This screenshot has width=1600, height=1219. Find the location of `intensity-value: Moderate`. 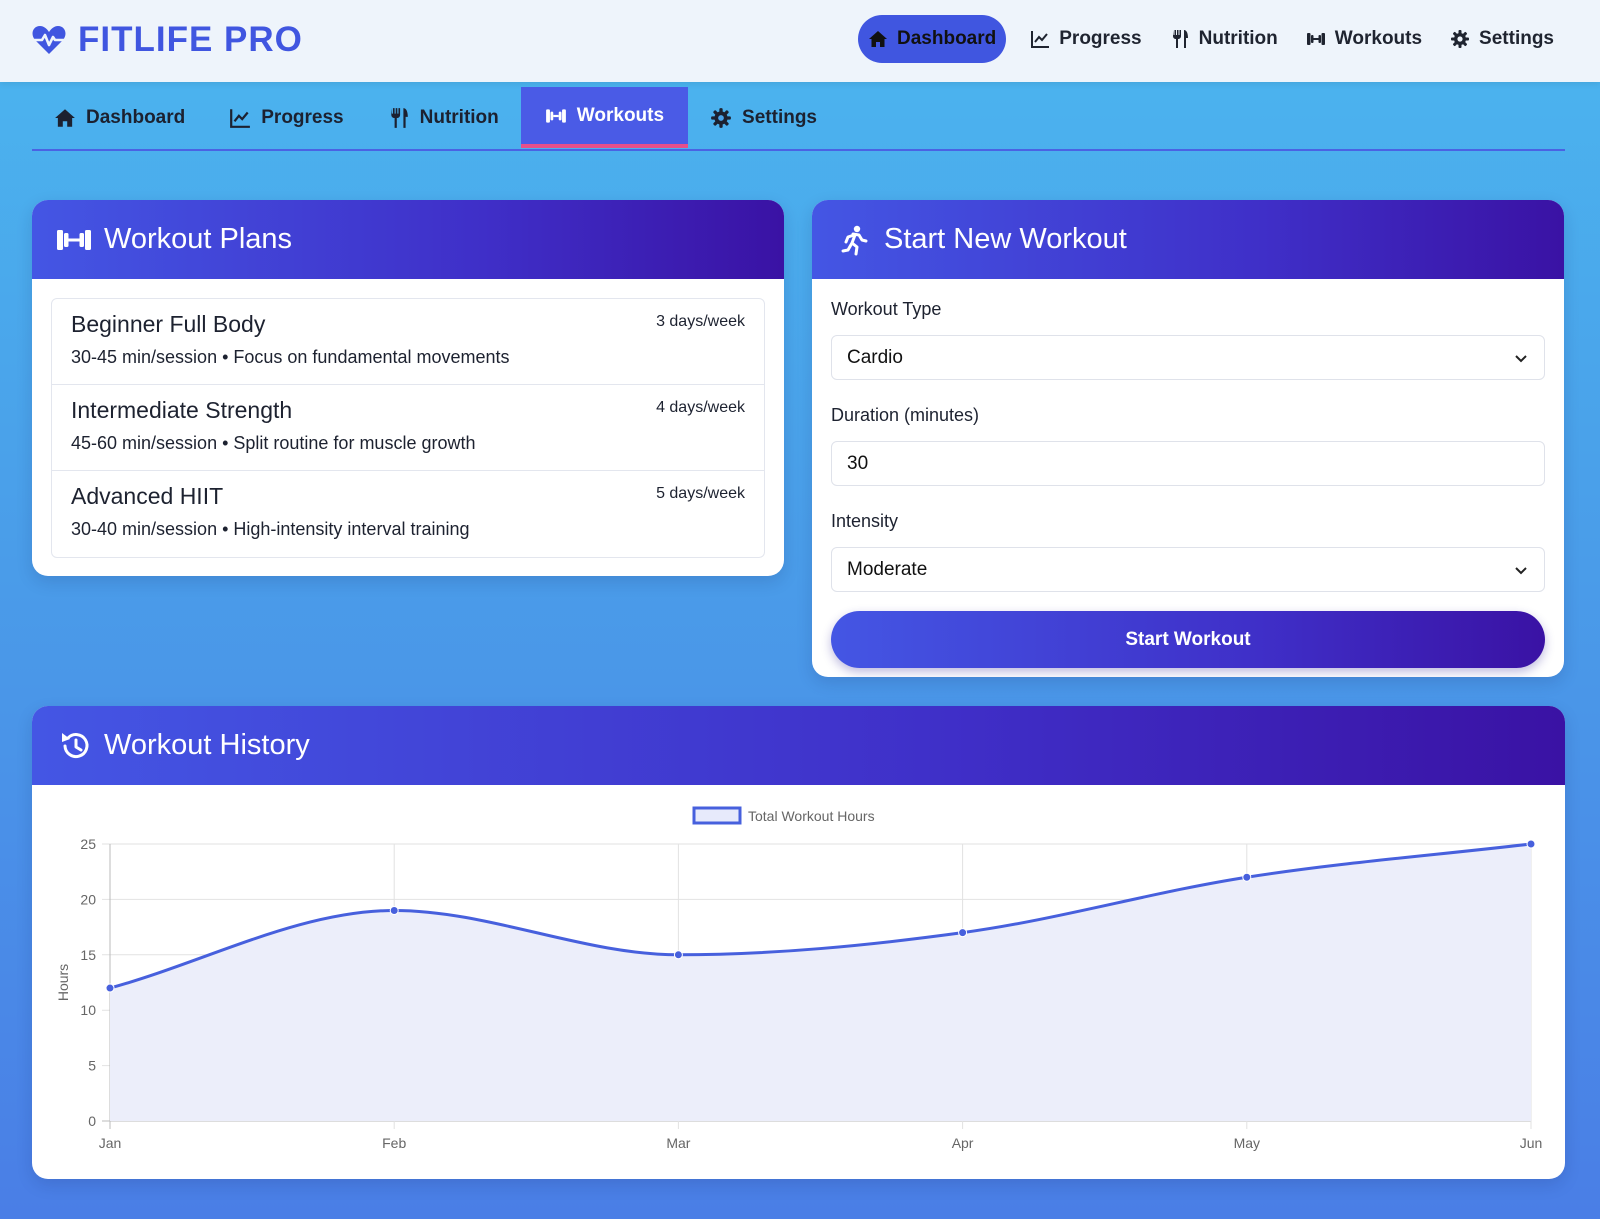

intensity-value: Moderate is located at coordinates (887, 569).